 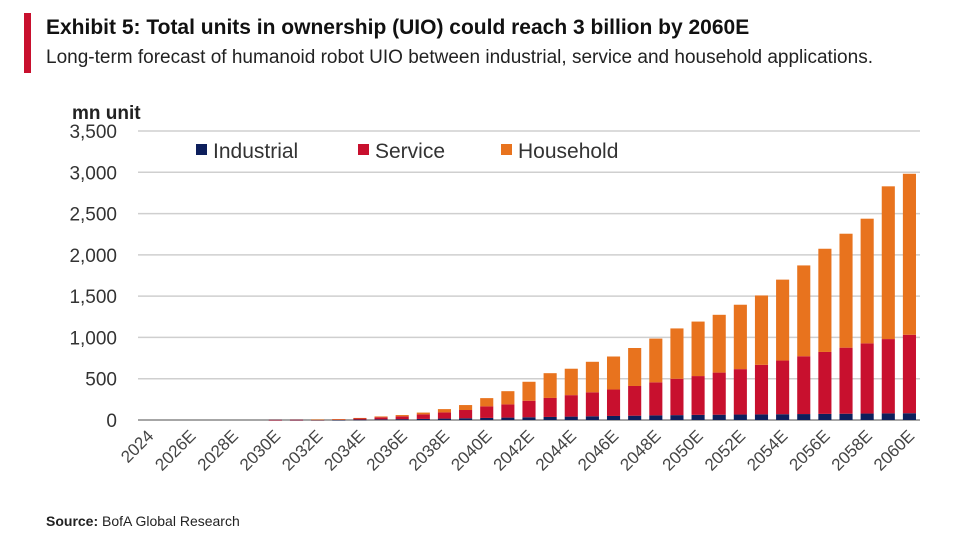 What do you see at coordinates (514, 450) in the screenshot?
I see `x-tick-label: 2042E` at bounding box center [514, 450].